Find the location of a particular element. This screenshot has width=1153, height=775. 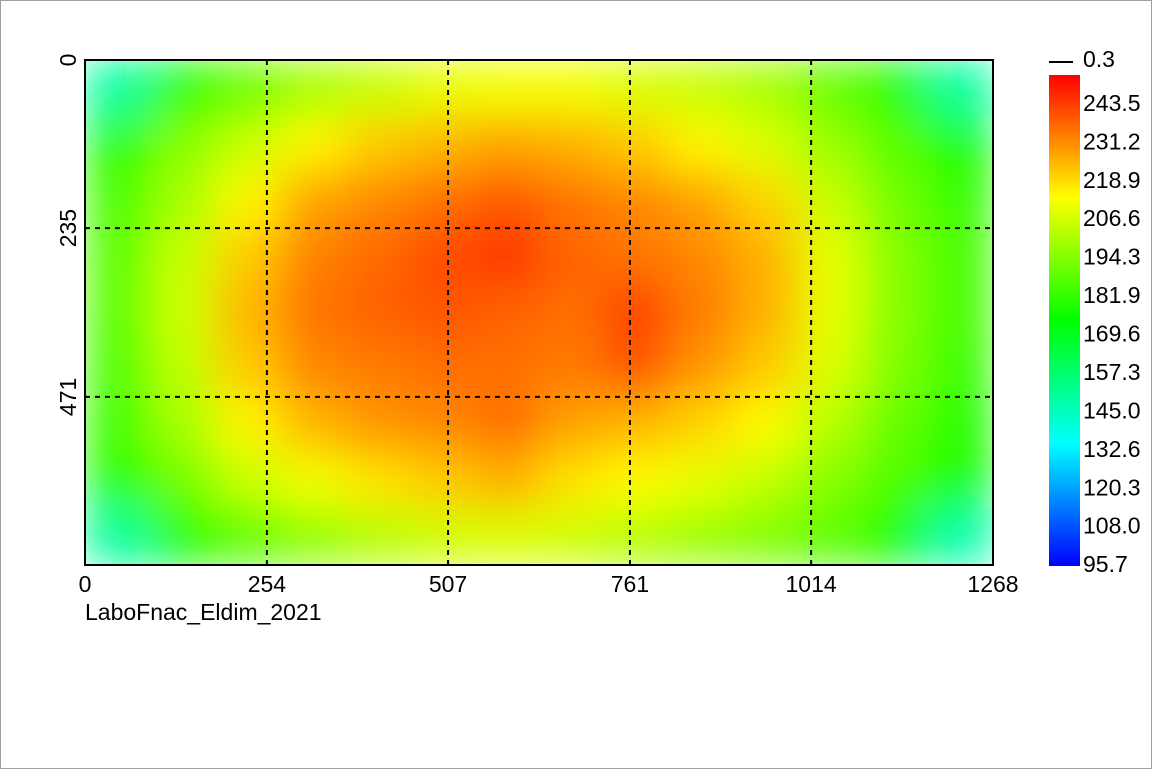

x-tick-label: 507 is located at coordinates (448, 584).